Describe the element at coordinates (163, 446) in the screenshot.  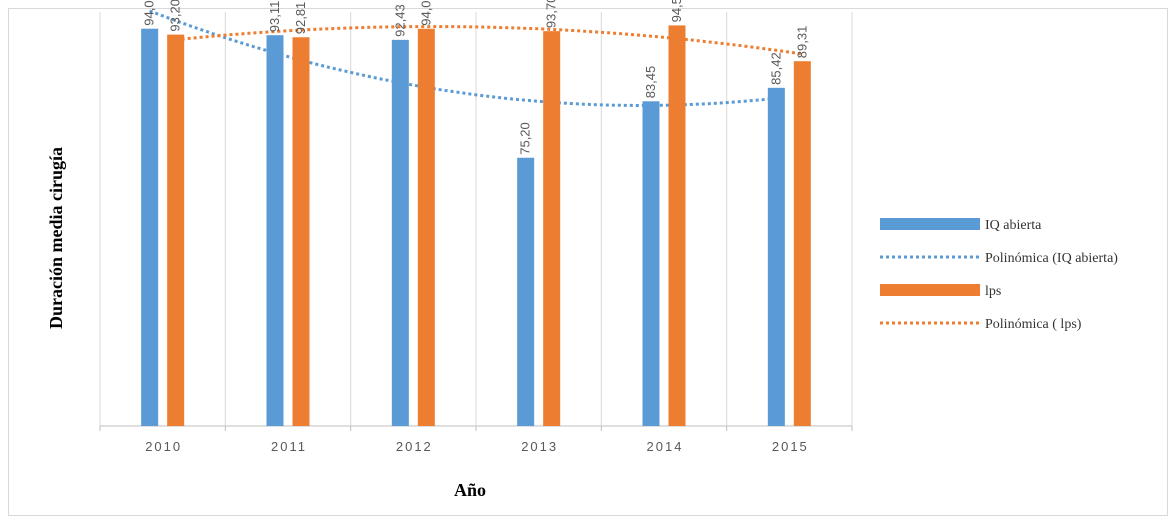
I see `x-tick-label: 2010` at that location.